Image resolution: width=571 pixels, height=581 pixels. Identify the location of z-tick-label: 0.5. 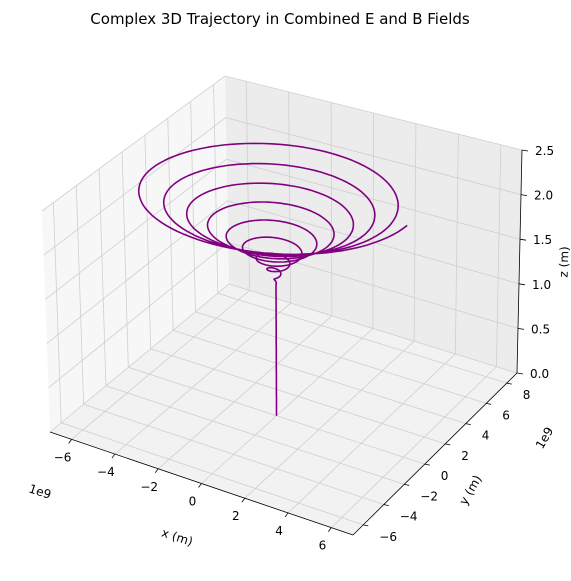
(540, 329).